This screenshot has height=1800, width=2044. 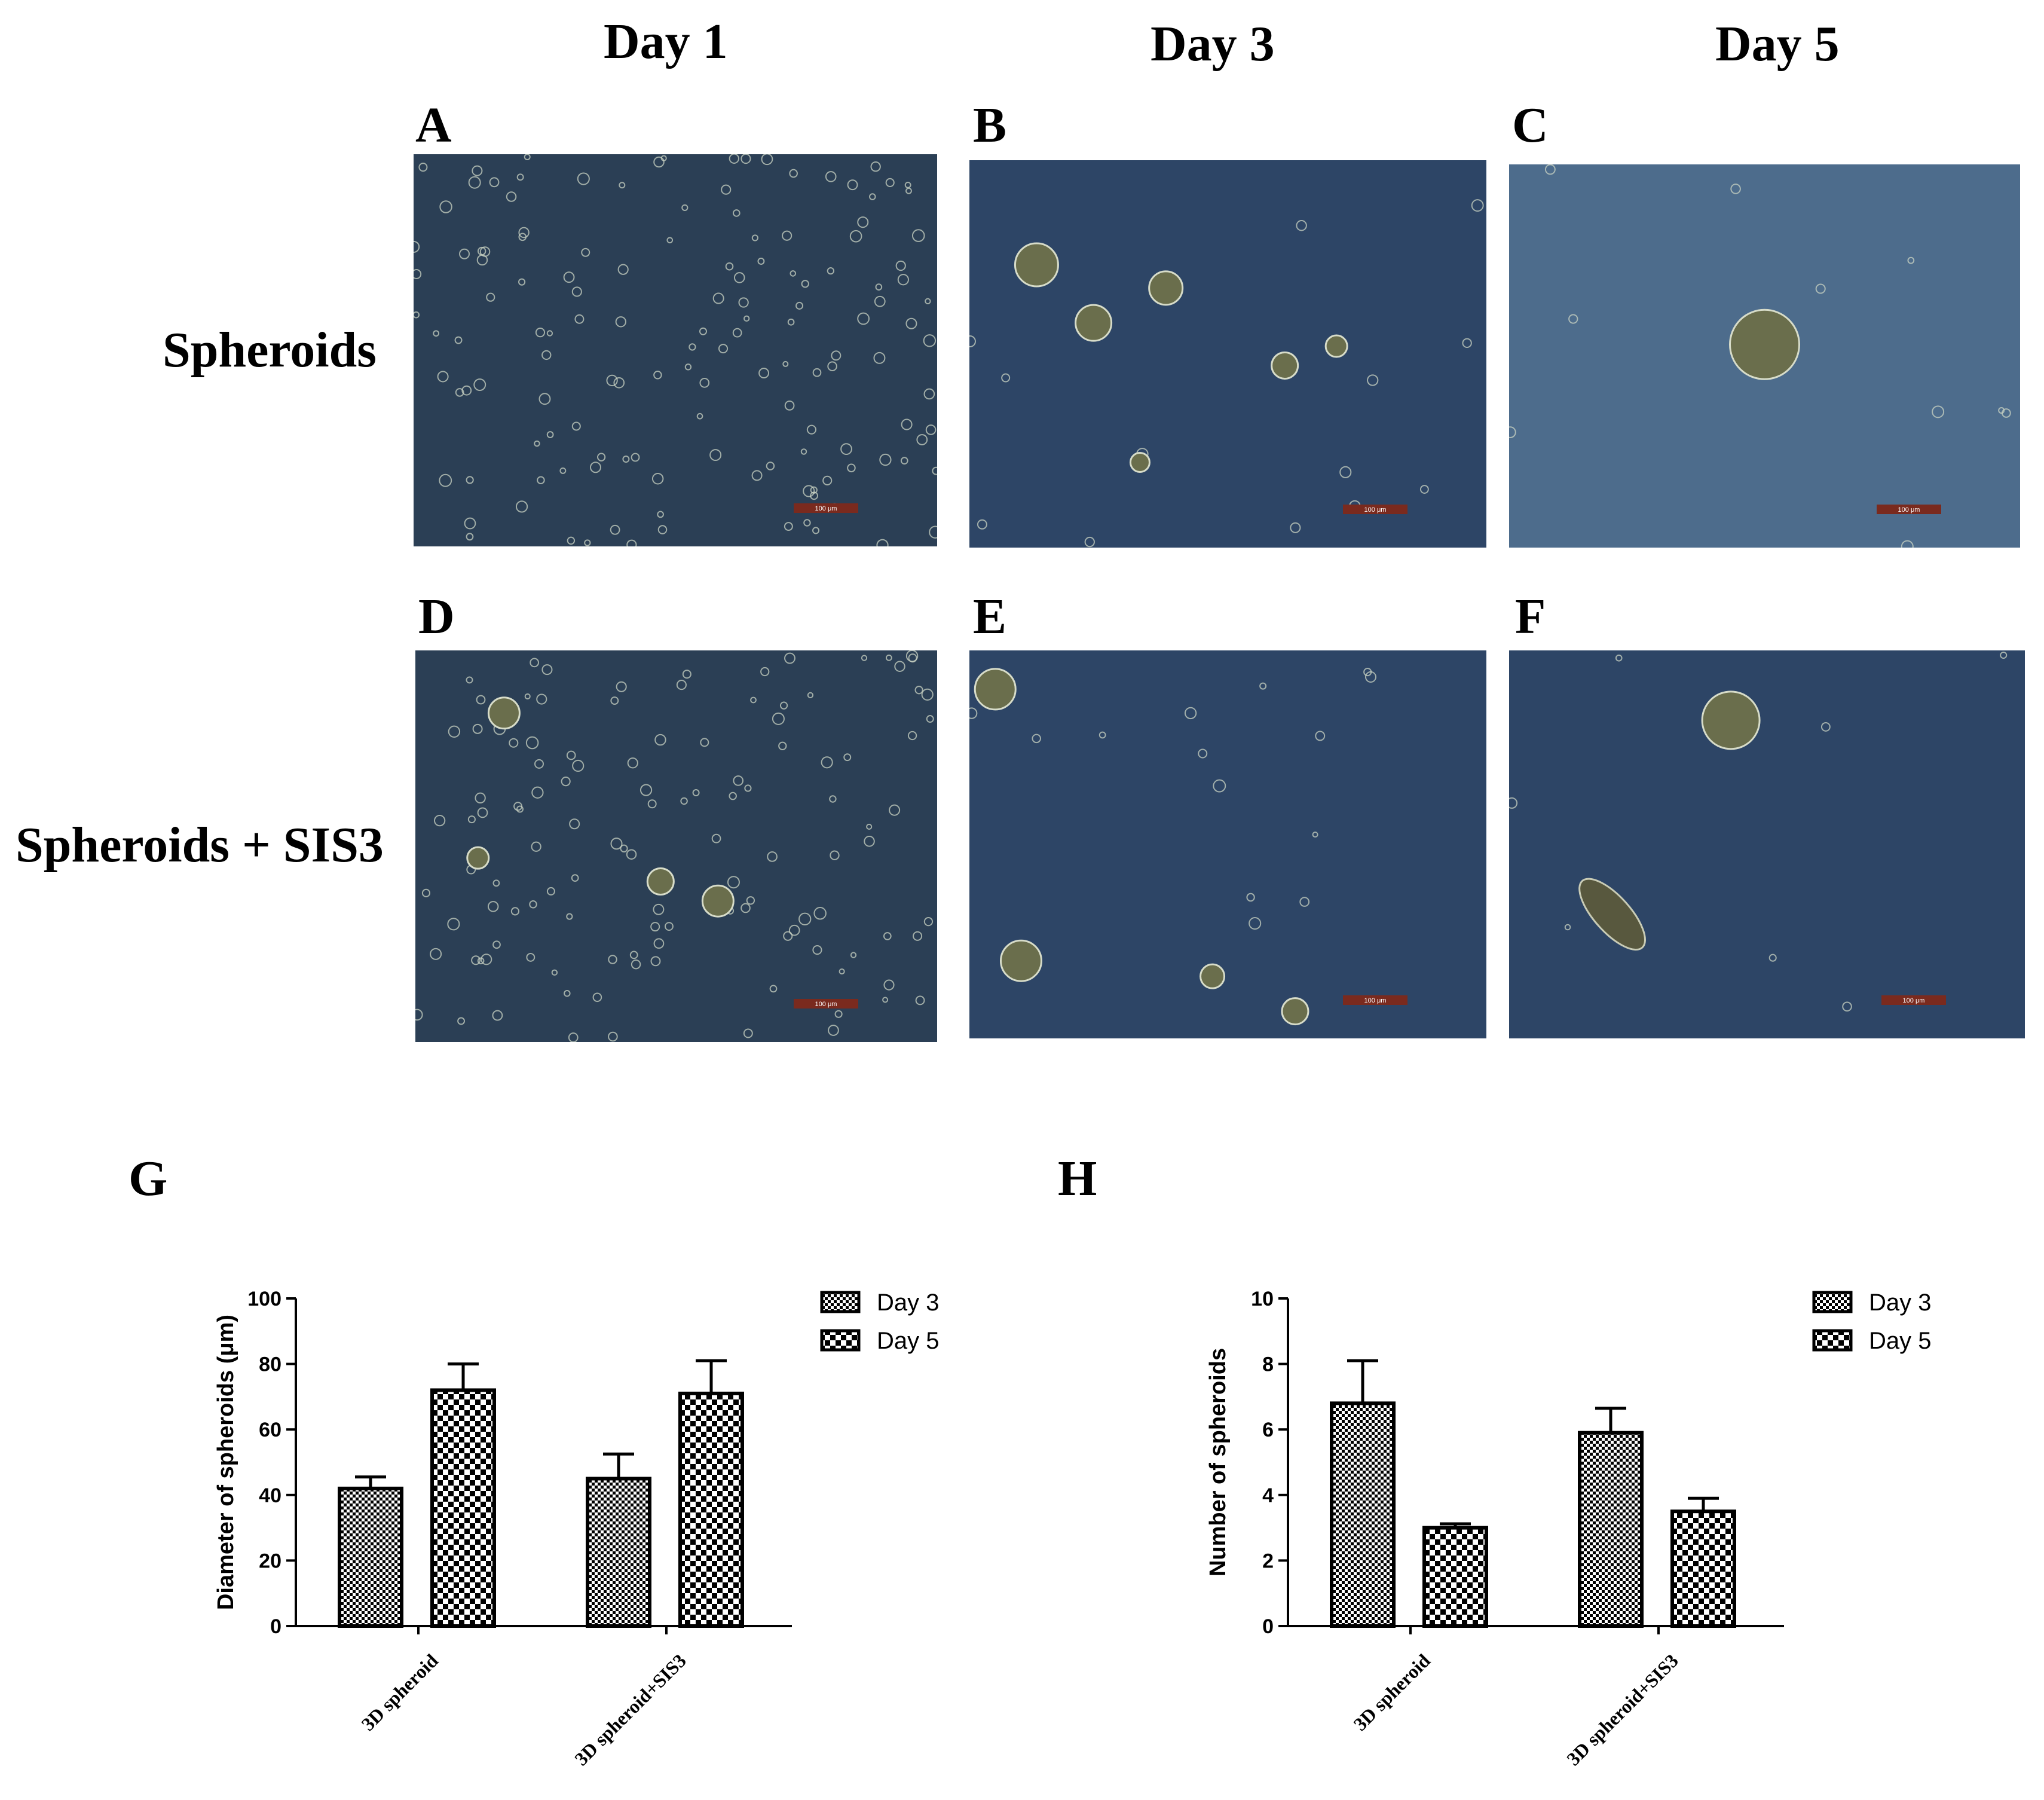 I want to click on x-tick-label: 3D spheroid+SIS3, so click(x=1622, y=1709).